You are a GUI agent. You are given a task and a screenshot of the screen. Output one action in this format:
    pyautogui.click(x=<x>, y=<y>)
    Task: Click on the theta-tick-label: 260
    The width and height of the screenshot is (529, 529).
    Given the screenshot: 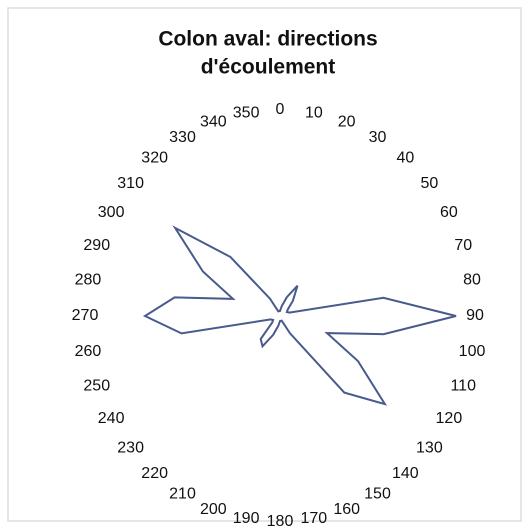 What is the action you would take?
    pyautogui.click(x=88, y=351)
    